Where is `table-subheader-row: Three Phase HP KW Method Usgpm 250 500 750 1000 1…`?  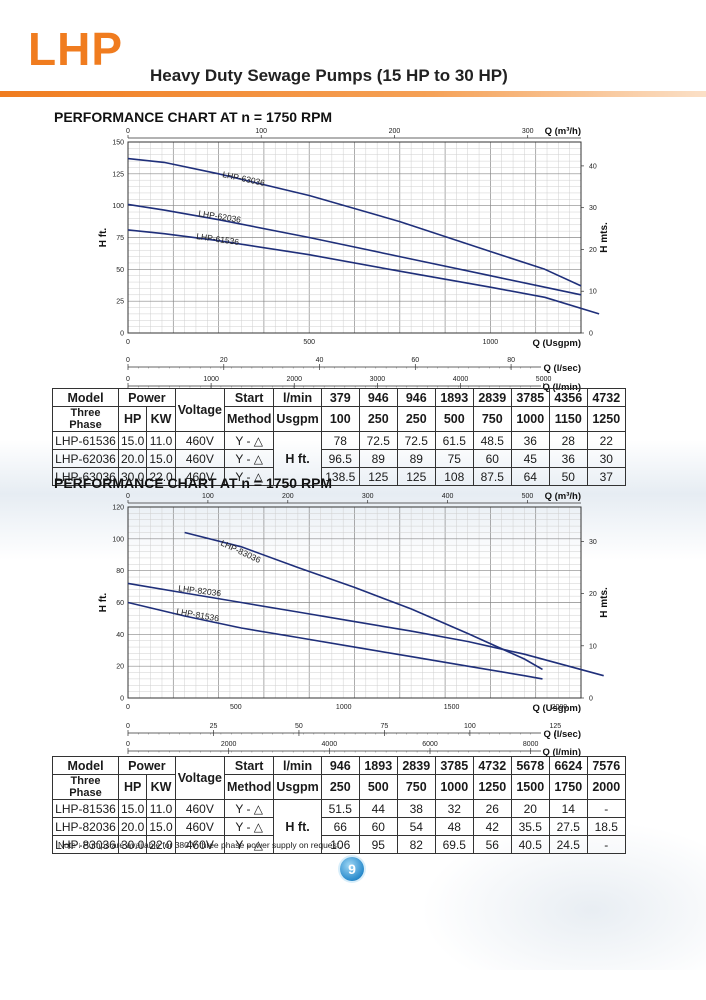
table-subheader-row: Three Phase HP KW Method Usgpm 250 500 750 1000 1… is located at coordinates (339, 787).